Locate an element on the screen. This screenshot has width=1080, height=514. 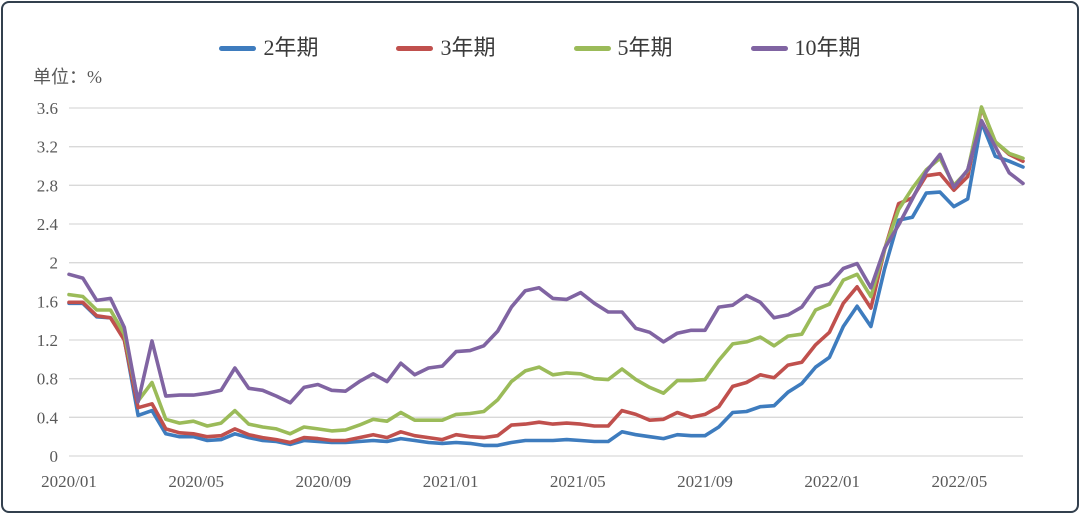
legend-swatch-10y-icon is located at coordinates (769, 48).